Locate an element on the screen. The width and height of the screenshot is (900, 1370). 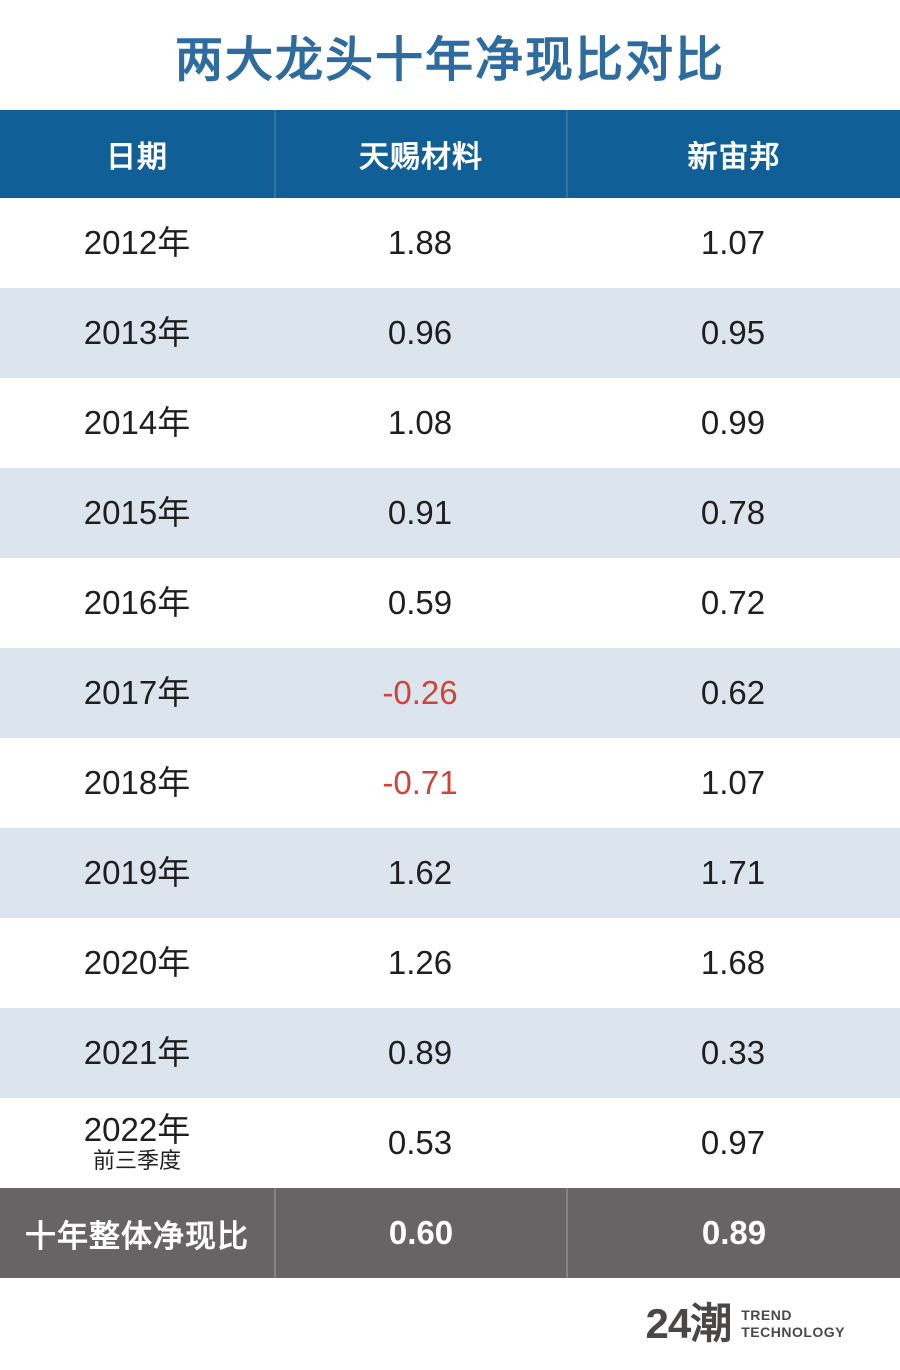
capchem-value: 1.71 is located at coordinates (733, 872).